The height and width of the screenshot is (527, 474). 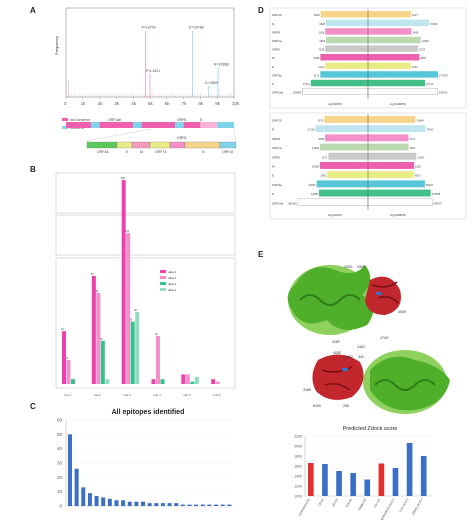 What do you see at coordinates (298, 447) in the screenshot?
I see `y-tick-label: 2000` at bounding box center [298, 447].